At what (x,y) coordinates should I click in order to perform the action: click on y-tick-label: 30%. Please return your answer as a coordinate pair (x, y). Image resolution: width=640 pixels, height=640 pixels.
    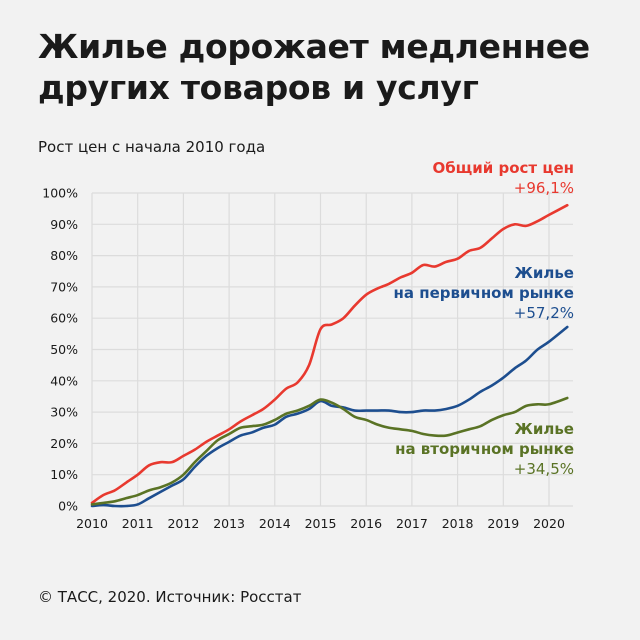
    Looking at the image, I should click on (64, 412).